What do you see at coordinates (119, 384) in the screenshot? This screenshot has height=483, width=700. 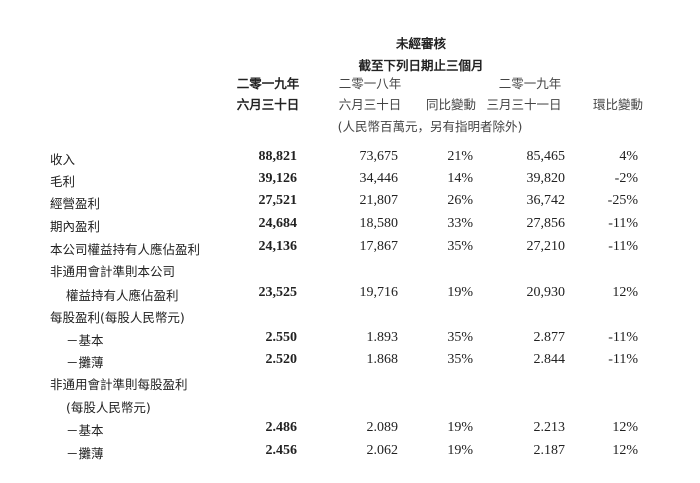 I see `row-label: 非通用會計準則每股盈利` at bounding box center [119, 384].